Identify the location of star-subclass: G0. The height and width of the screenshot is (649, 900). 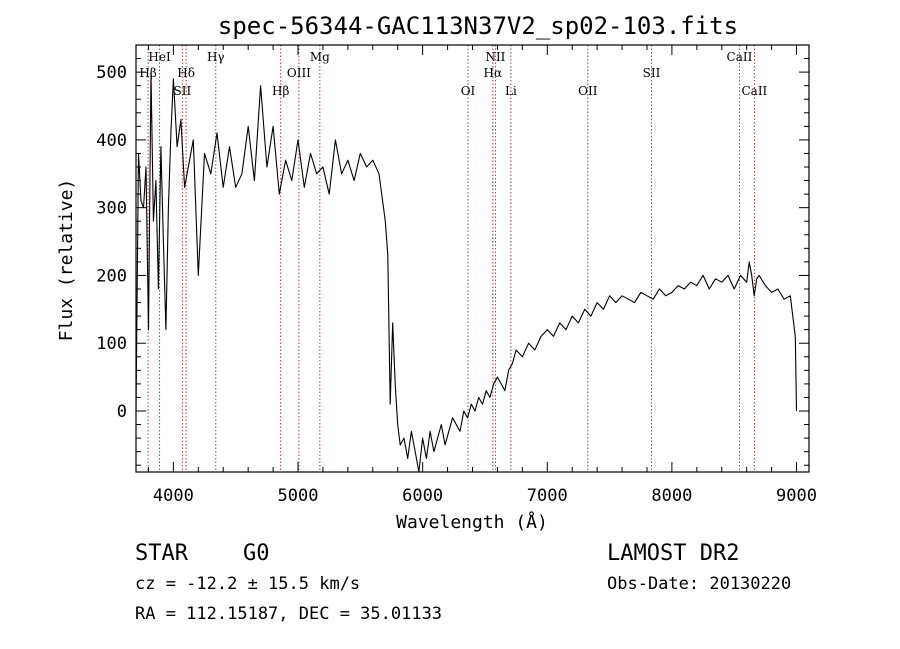
(256, 553).